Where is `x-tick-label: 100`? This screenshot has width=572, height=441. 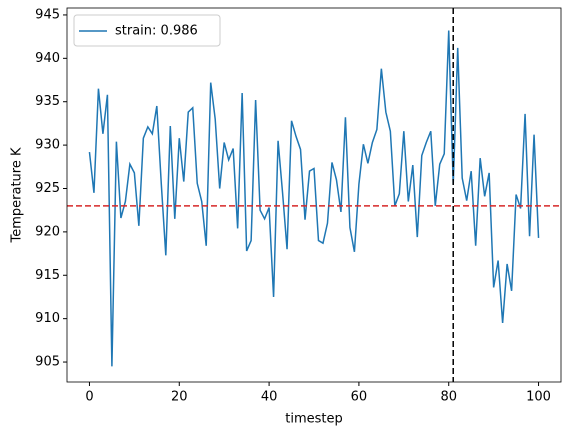 x-tick-label: 100 is located at coordinates (538, 397).